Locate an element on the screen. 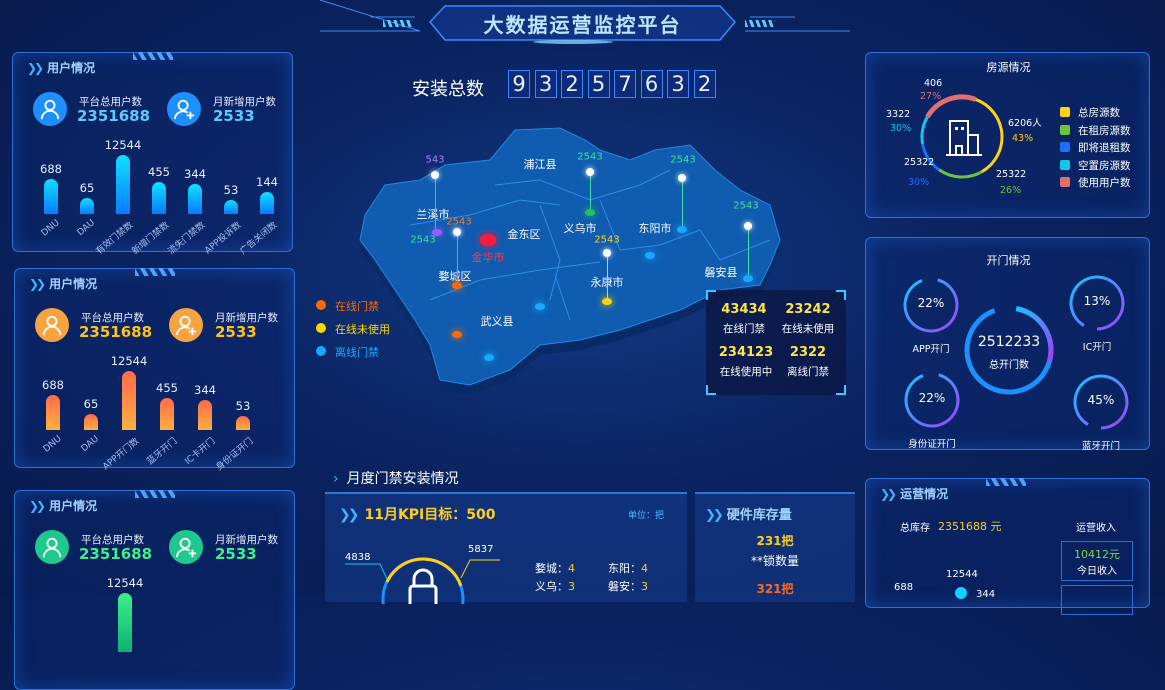  counter-digit: 7 is located at coordinates (625, 84).